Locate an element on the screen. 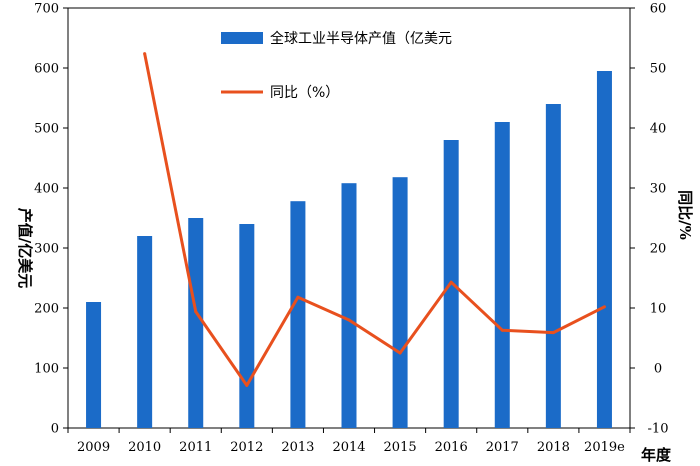  left-tick-label: 100 is located at coordinates (46, 369).